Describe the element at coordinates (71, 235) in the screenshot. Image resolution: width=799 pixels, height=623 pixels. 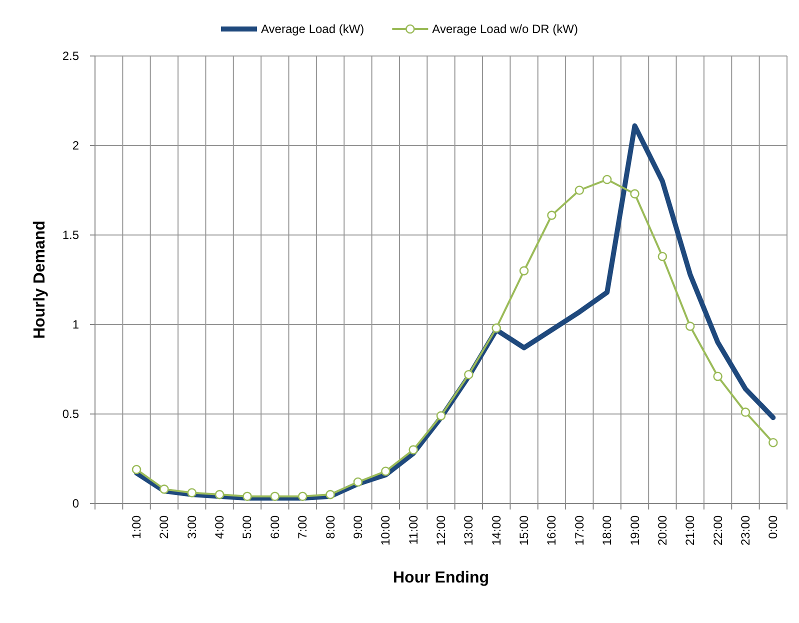
I see `y-tick-label: 1.5` at that location.